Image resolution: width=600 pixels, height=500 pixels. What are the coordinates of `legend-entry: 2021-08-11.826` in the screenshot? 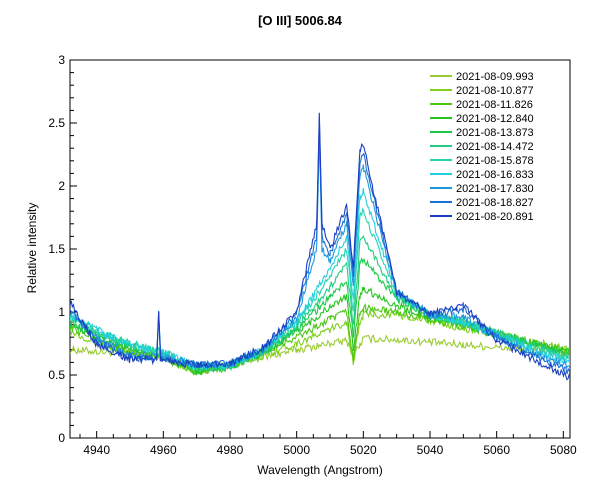 It's located at (494, 105).